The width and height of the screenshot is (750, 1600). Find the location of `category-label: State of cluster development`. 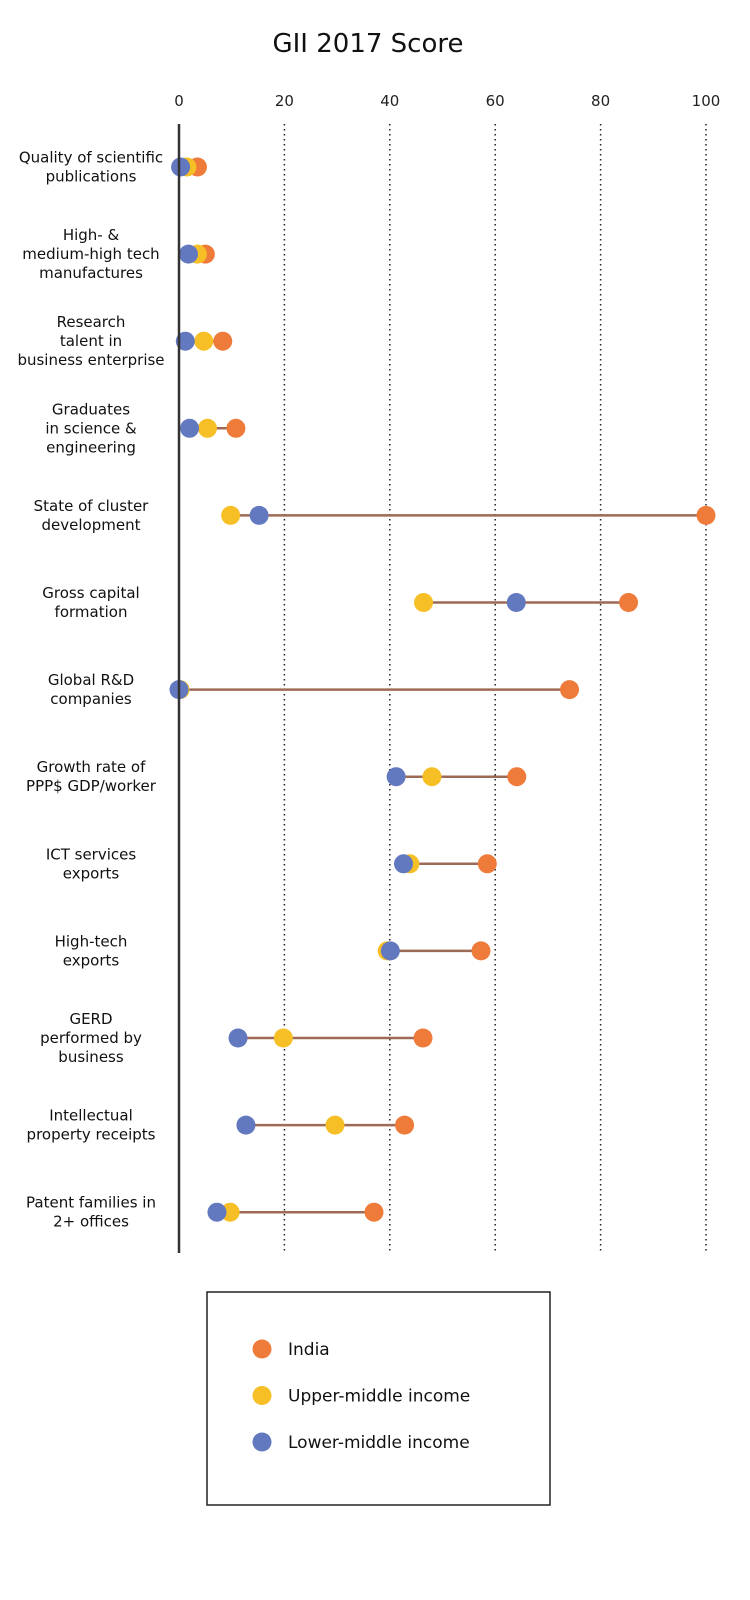

category-label: State of cluster development is located at coordinates (92, 515).